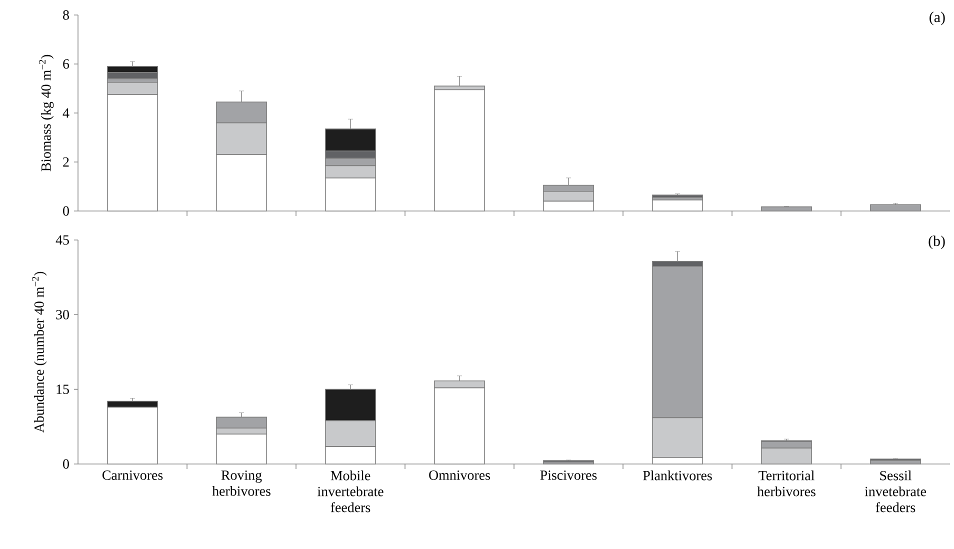 The height and width of the screenshot is (549, 954). What do you see at coordinates (132, 475) in the screenshot?
I see `x-tick-label: Carnivores` at bounding box center [132, 475].